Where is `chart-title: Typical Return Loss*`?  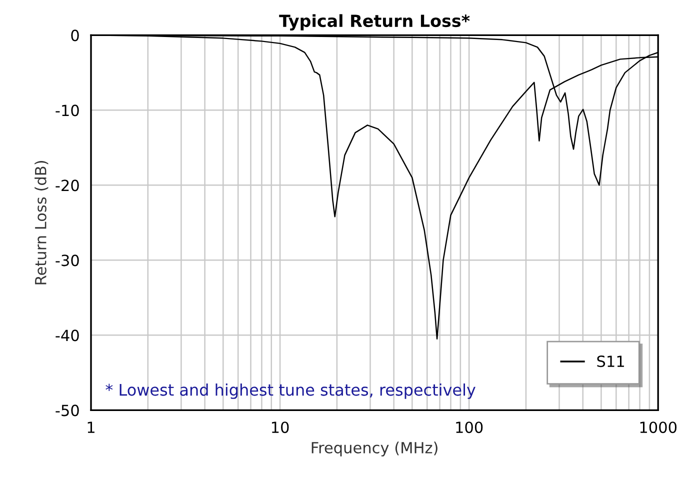 chart-title: Typical Return Loss* is located at coordinates (374, 22).